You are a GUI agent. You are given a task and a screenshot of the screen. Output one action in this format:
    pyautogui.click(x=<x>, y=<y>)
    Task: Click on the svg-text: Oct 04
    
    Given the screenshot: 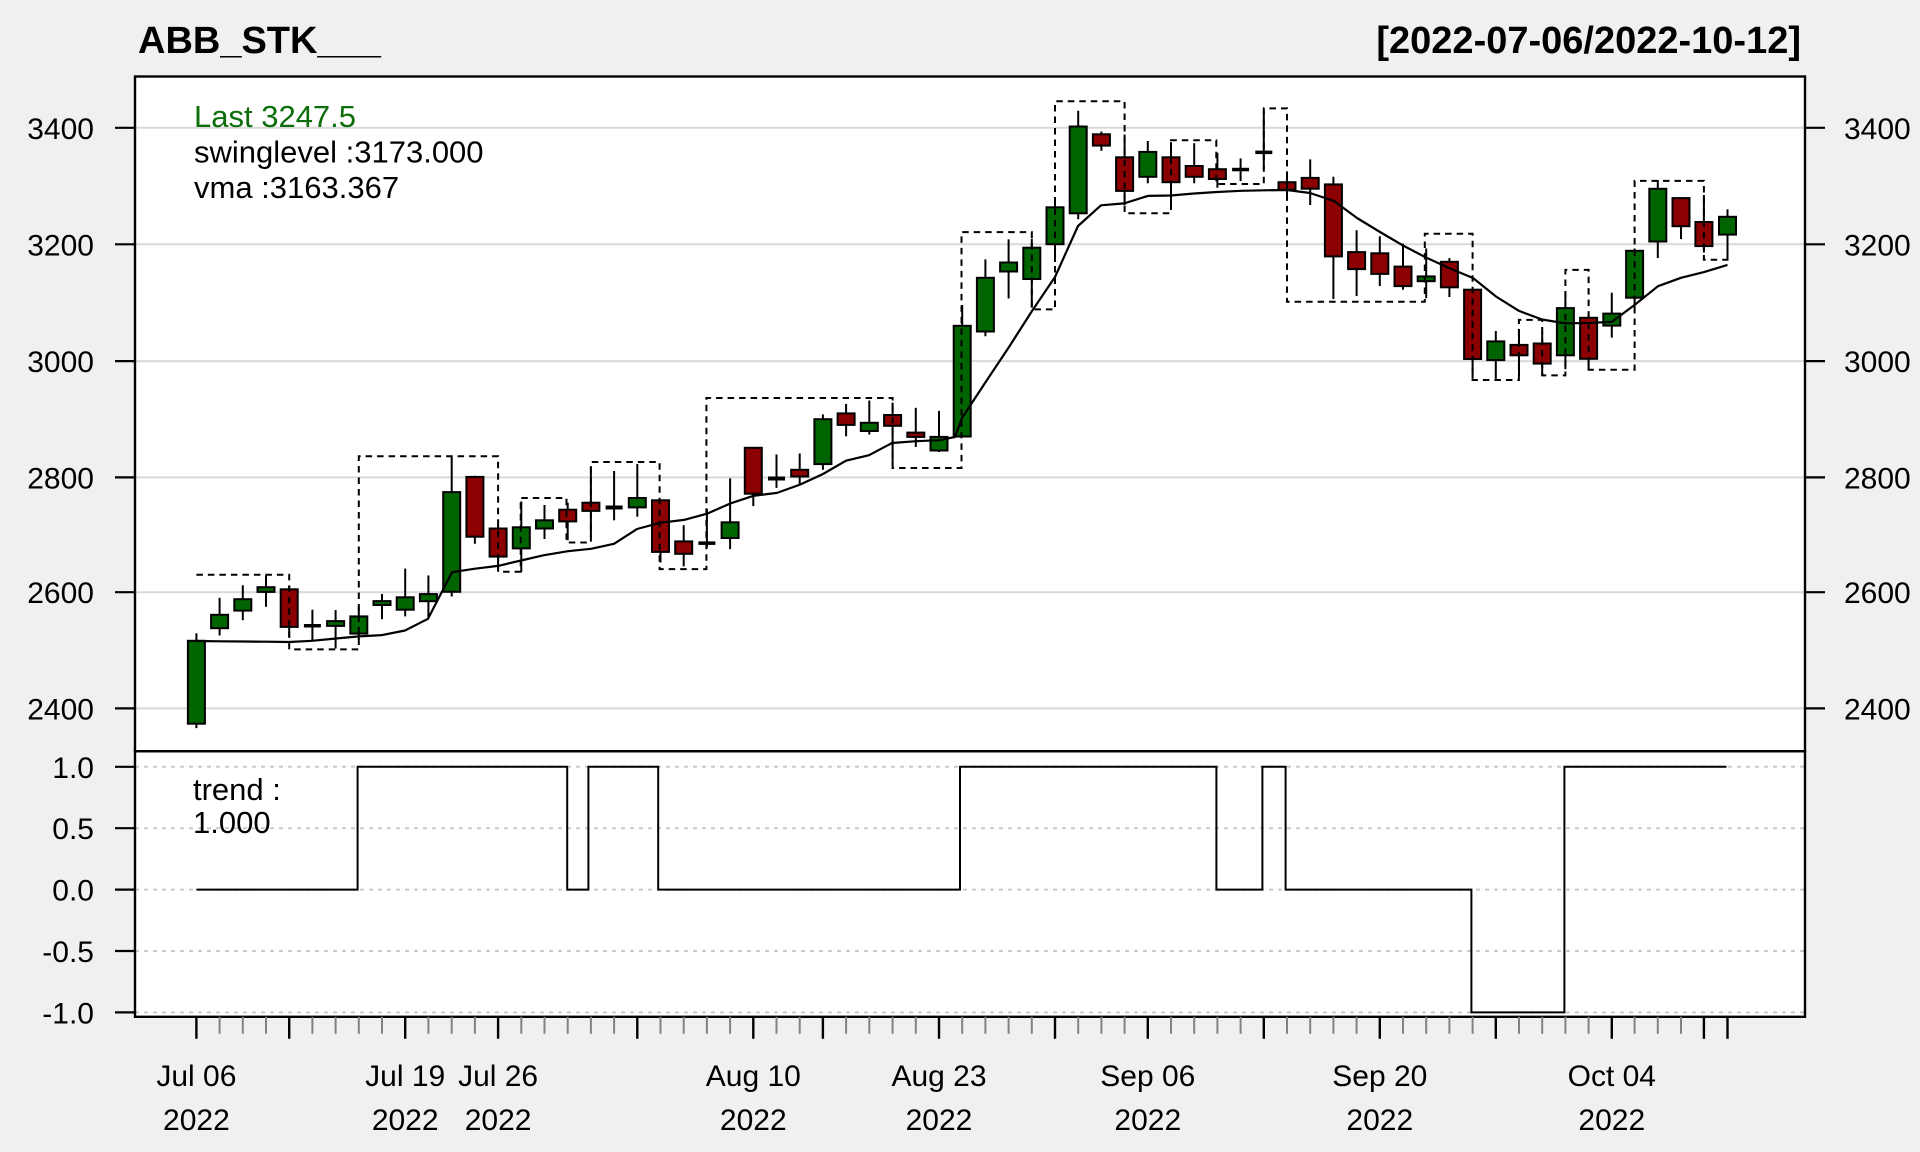 What is the action you would take?
    pyautogui.click(x=1612, y=1076)
    